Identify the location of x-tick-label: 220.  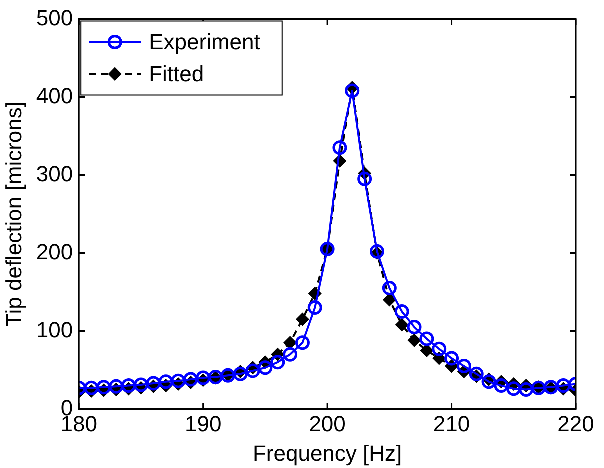
(576, 423).